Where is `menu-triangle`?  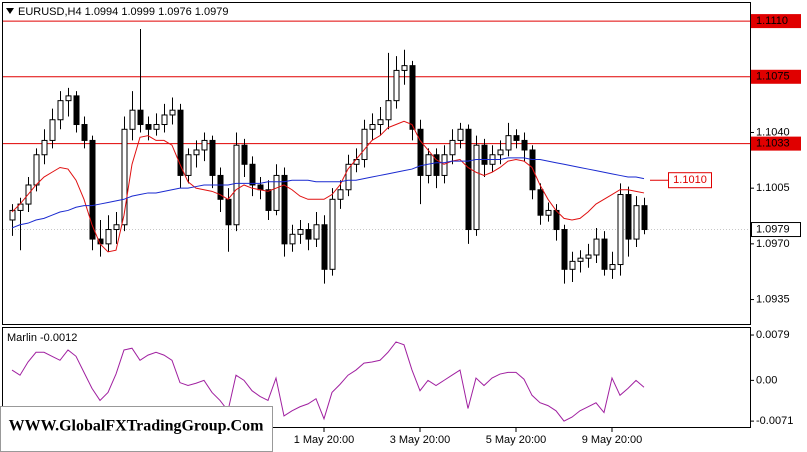 menu-triangle is located at coordinates (10, 11).